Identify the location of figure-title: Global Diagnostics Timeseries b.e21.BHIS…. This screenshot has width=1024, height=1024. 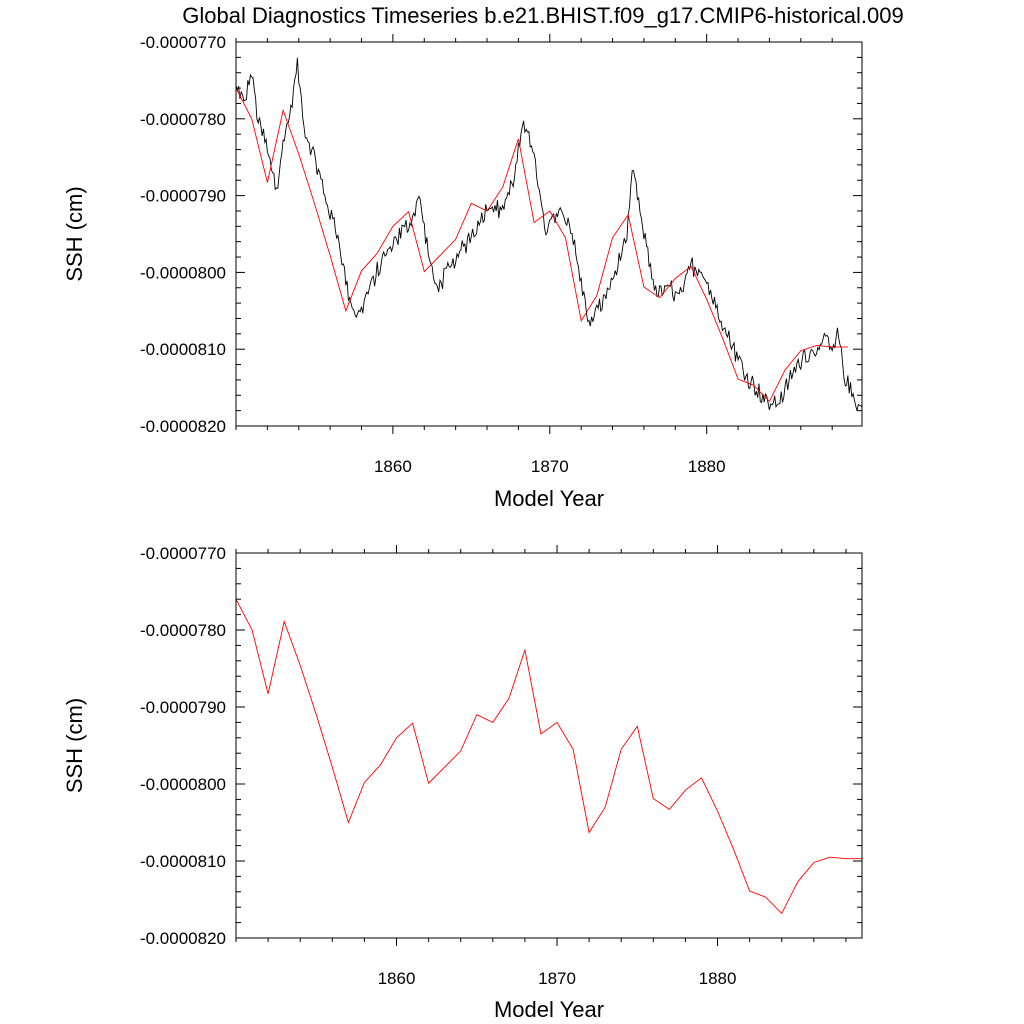
(542, 15).